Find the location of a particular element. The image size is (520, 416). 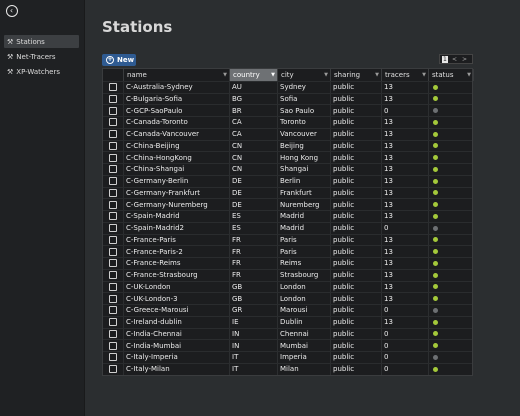

table-row: C-India-Mumbai IN Mumbai public 0 is located at coordinates (288, 345).